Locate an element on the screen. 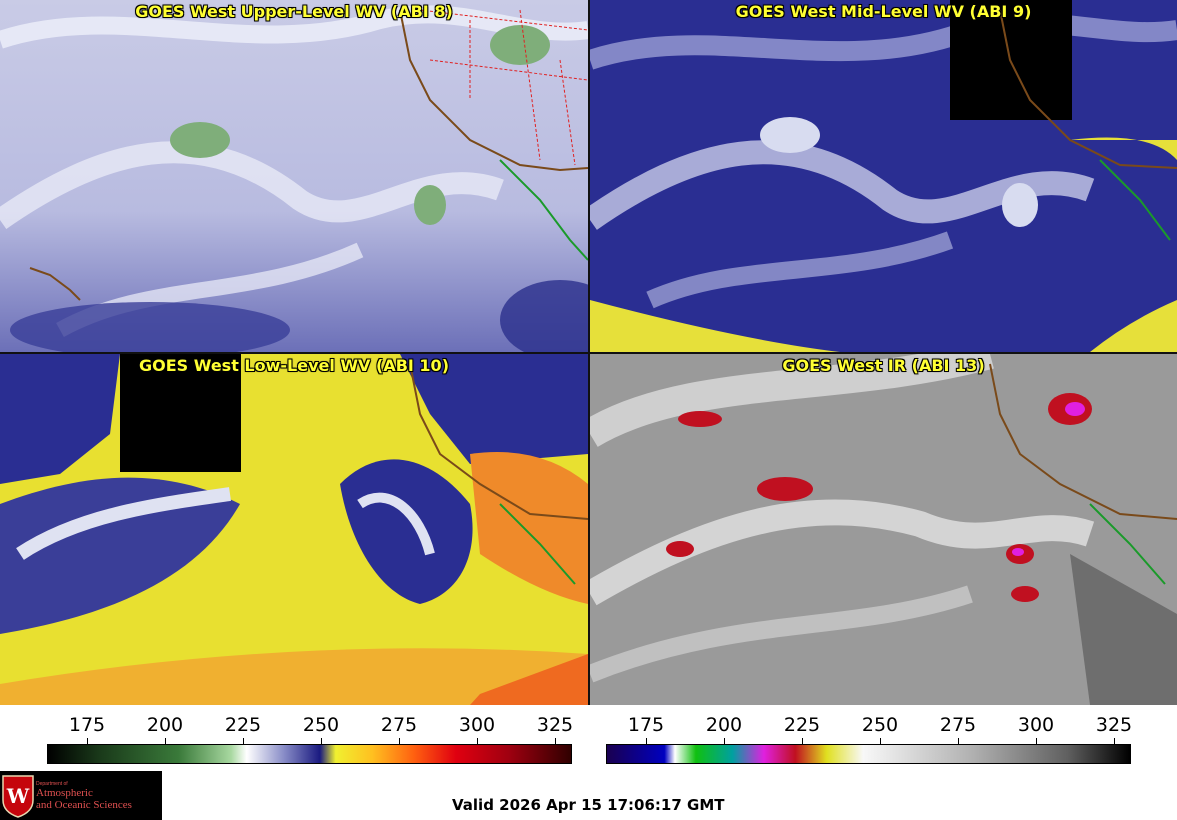 The width and height of the screenshot is (1177, 820). valid-timestamp: Valid 2026 Apr 15 17:06:17 GMT is located at coordinates (588, 805).